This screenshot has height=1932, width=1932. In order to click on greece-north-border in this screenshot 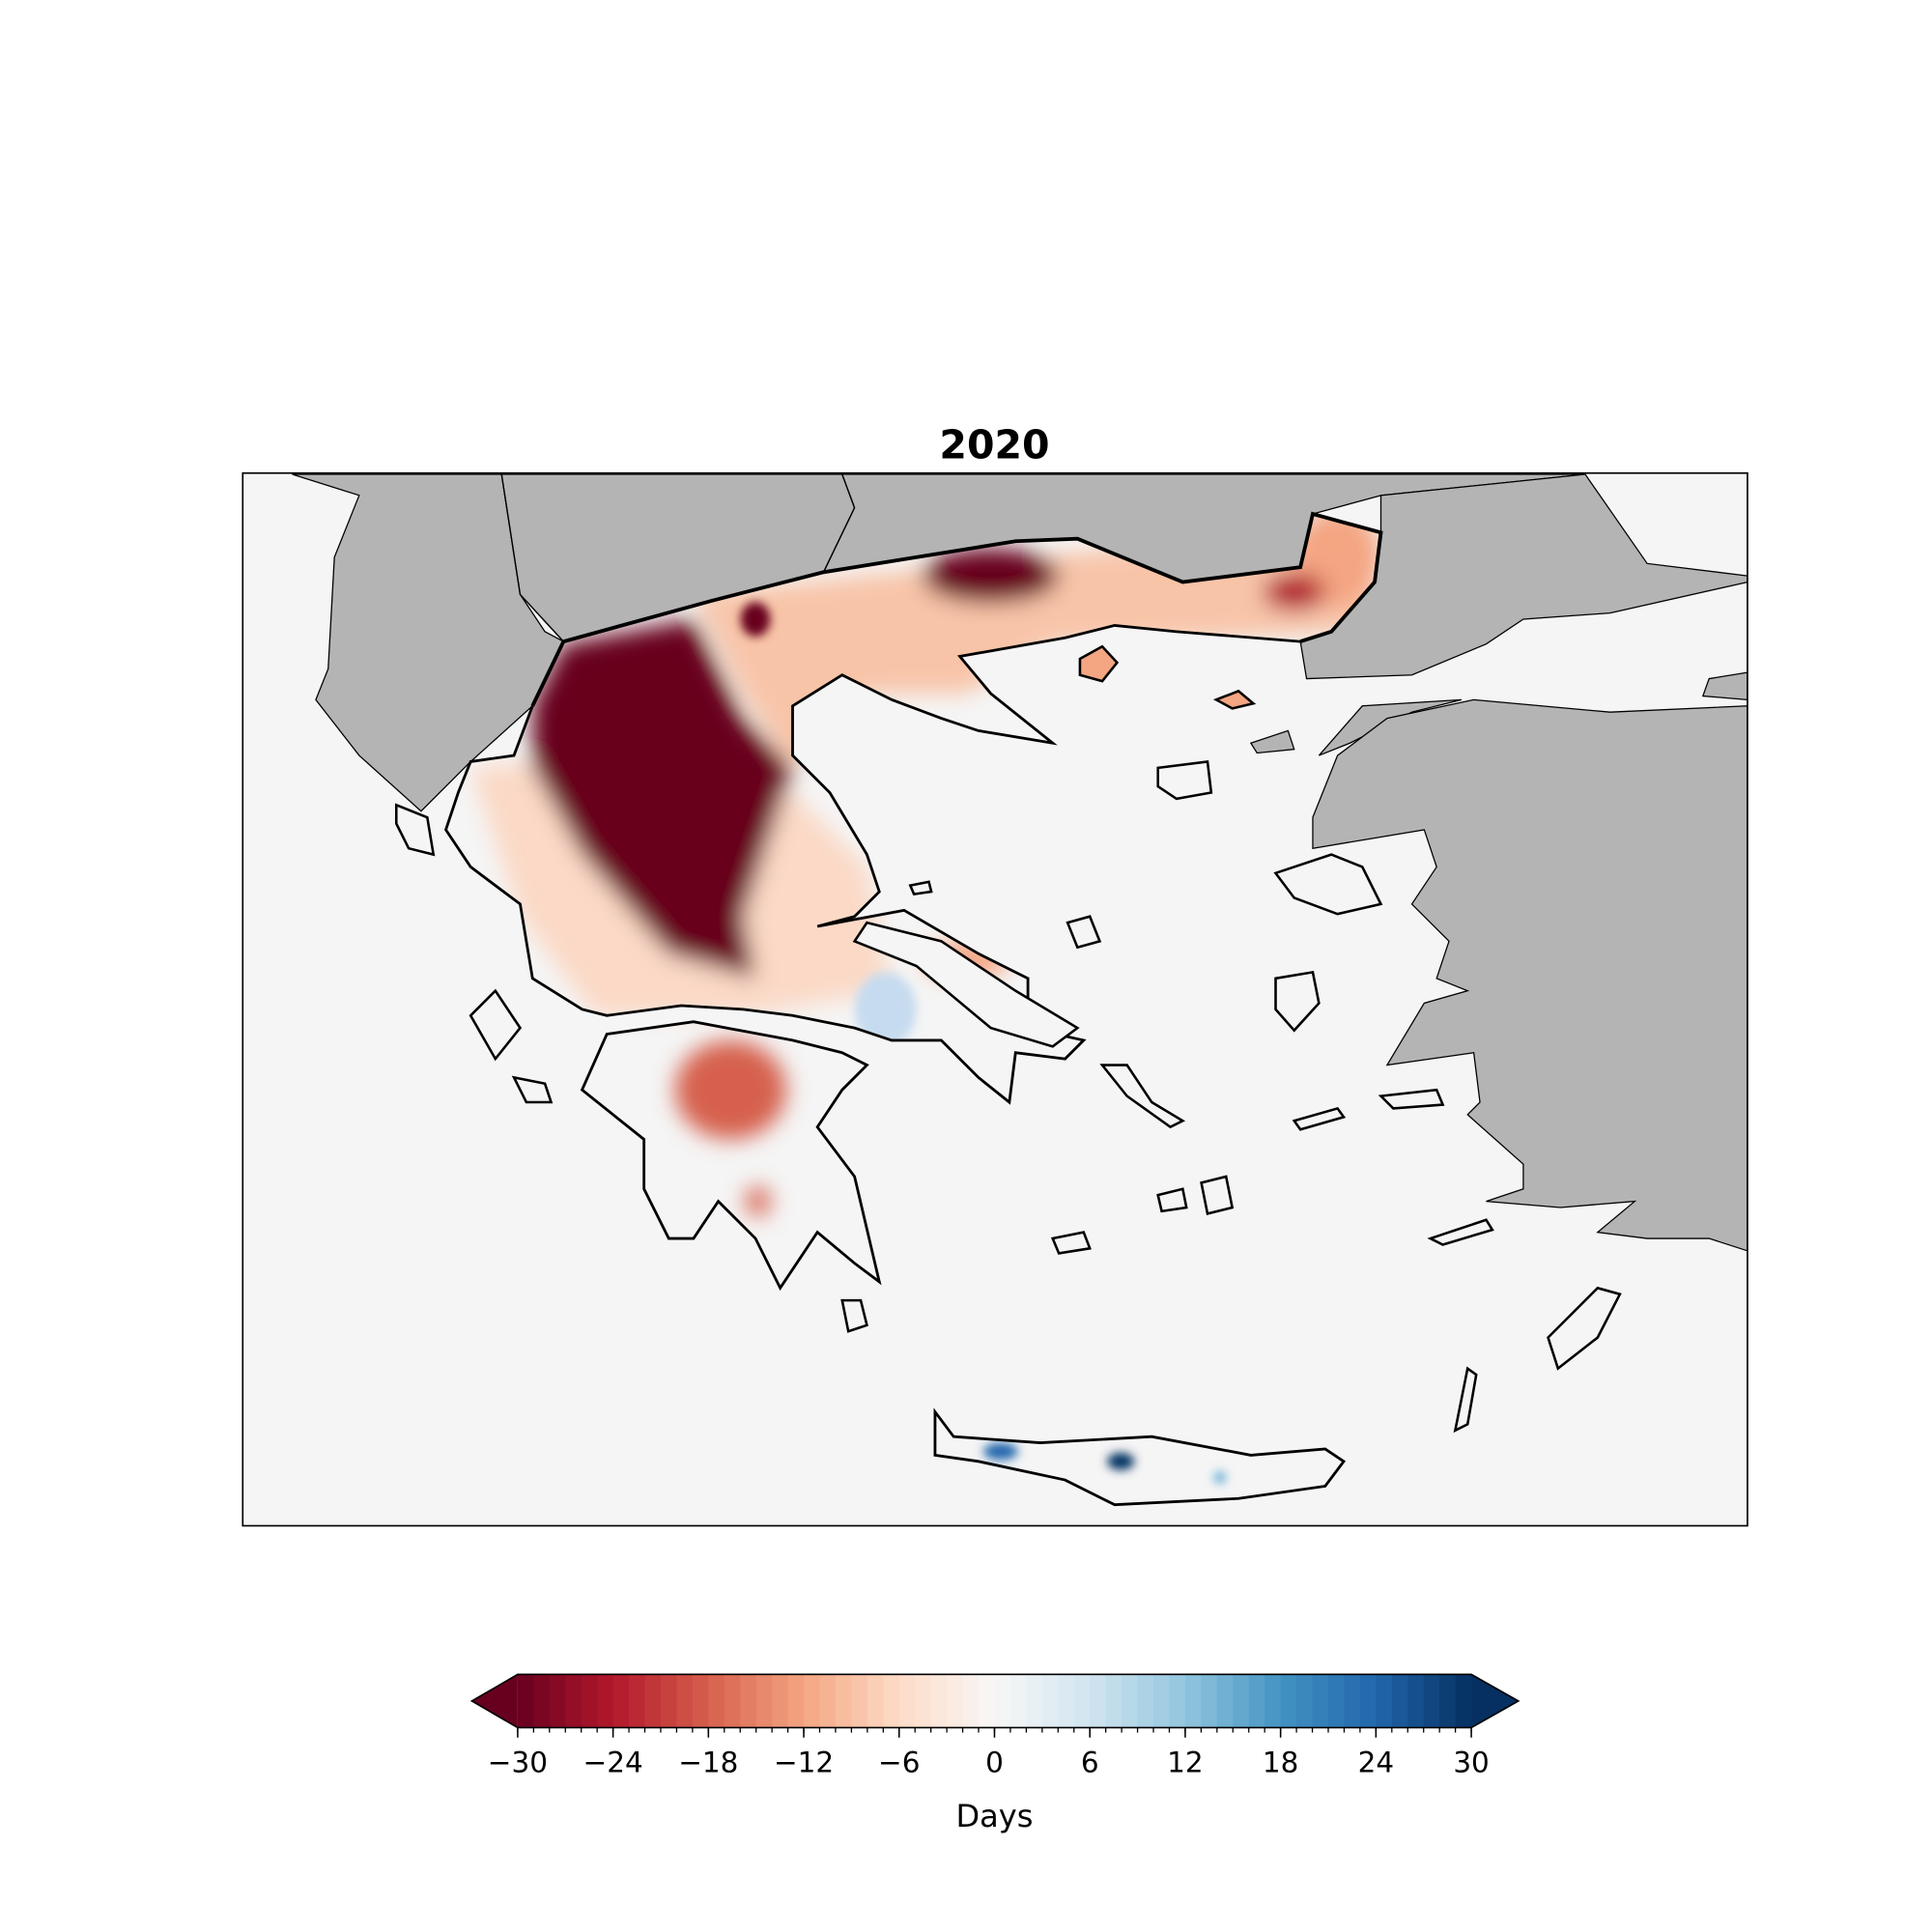, I will do `click(956, 609)`.